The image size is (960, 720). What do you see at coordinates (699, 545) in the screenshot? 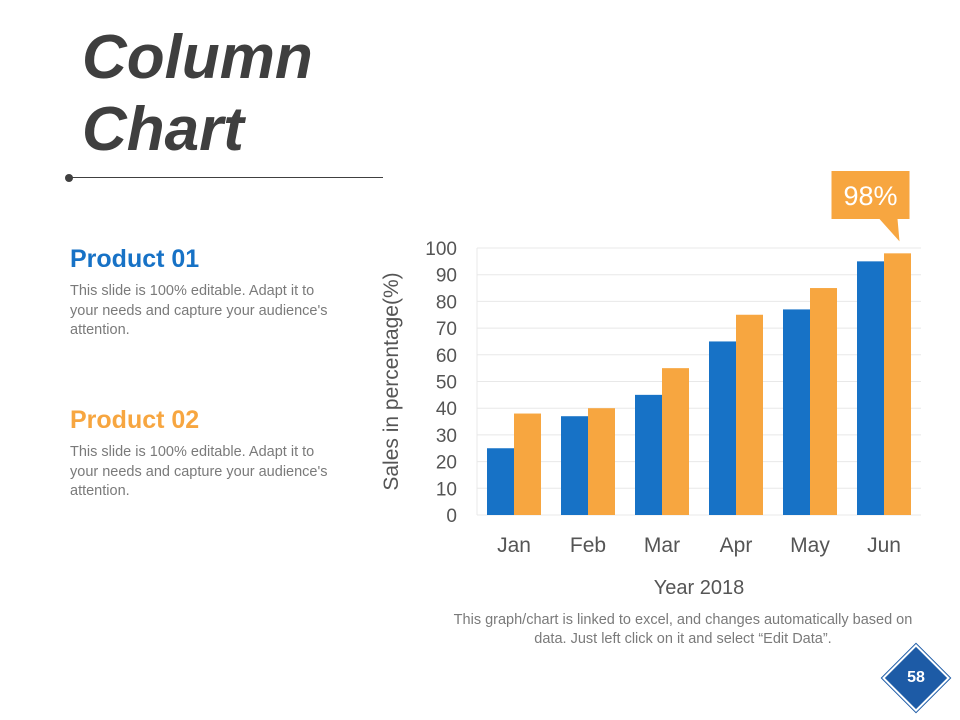
I see `x-axis-ticks: Jan Feb Mar Apr May Jun` at bounding box center [699, 545].